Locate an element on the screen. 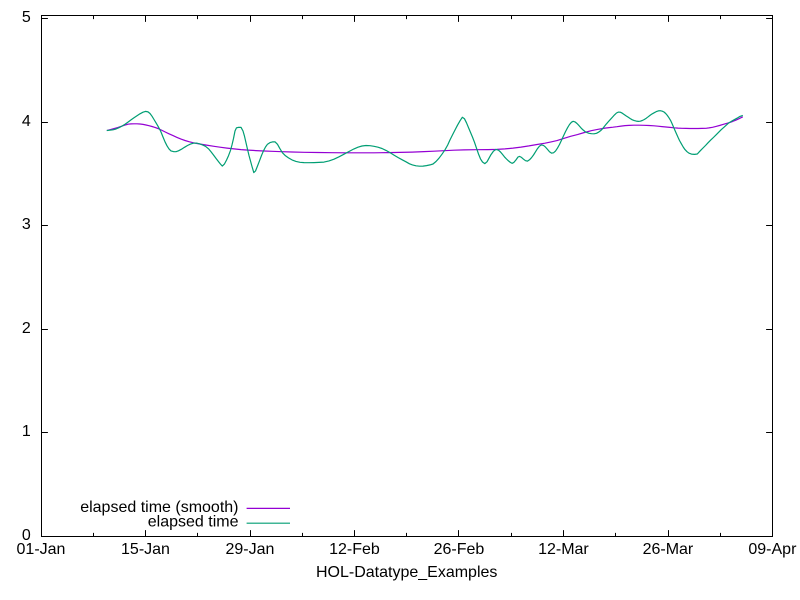  svg-text: 2 is located at coordinates (26, 328).